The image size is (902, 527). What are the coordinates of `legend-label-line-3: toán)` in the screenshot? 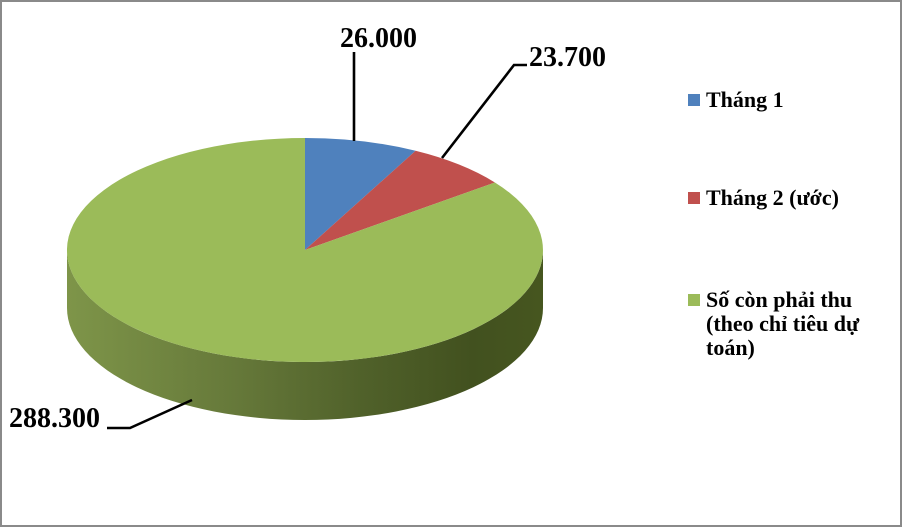 It's located at (730, 347).